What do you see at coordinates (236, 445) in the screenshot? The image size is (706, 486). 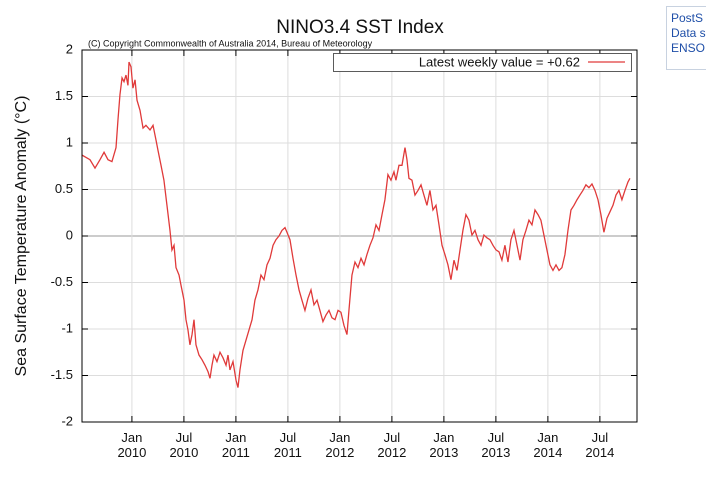 I see `x-tick-label: Jan 2011` at bounding box center [236, 445].